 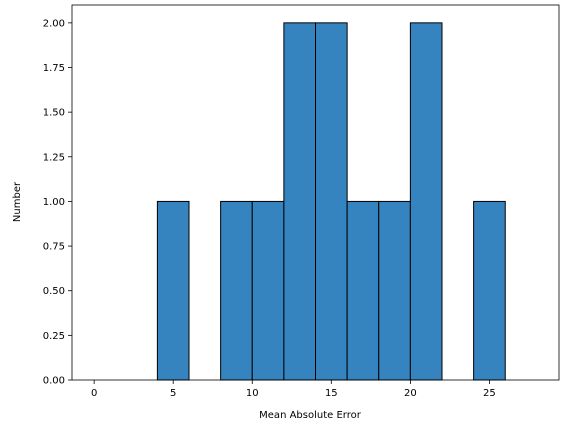 What do you see at coordinates (94, 393) in the screenshot?
I see `x-tick-label: 0` at bounding box center [94, 393].